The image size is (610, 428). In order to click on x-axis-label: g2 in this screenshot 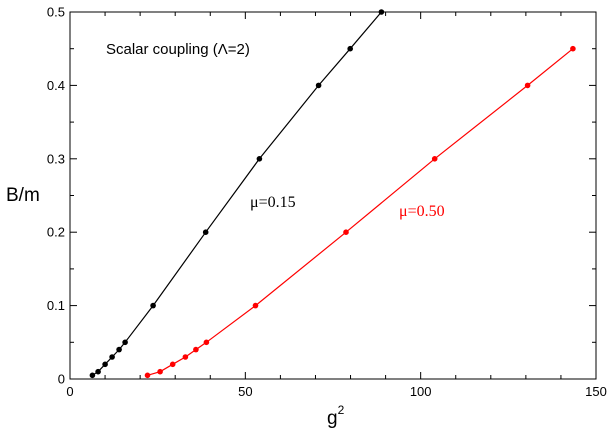, I will do `click(336, 415)`.